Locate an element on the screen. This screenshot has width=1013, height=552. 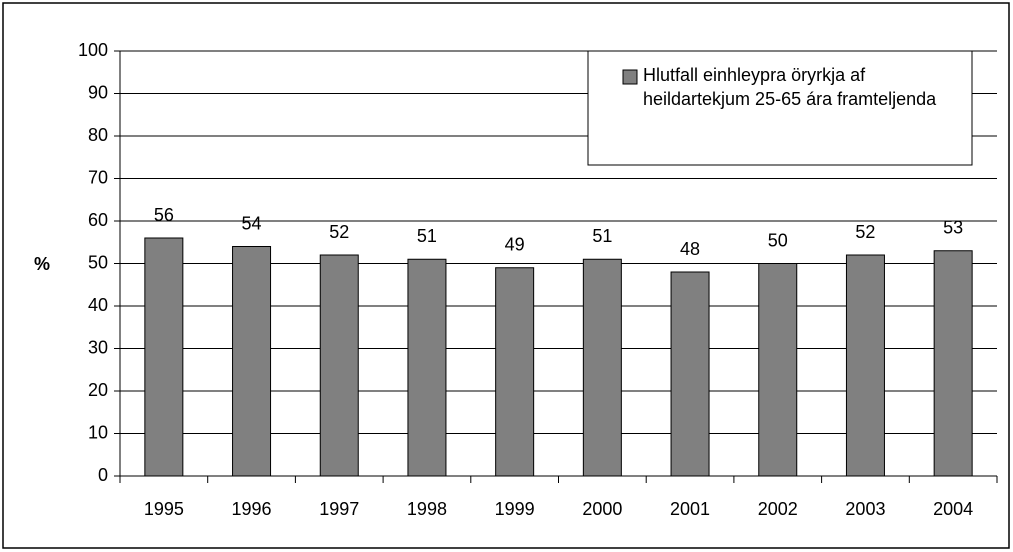
data-label: 48 is located at coordinates (690, 249).